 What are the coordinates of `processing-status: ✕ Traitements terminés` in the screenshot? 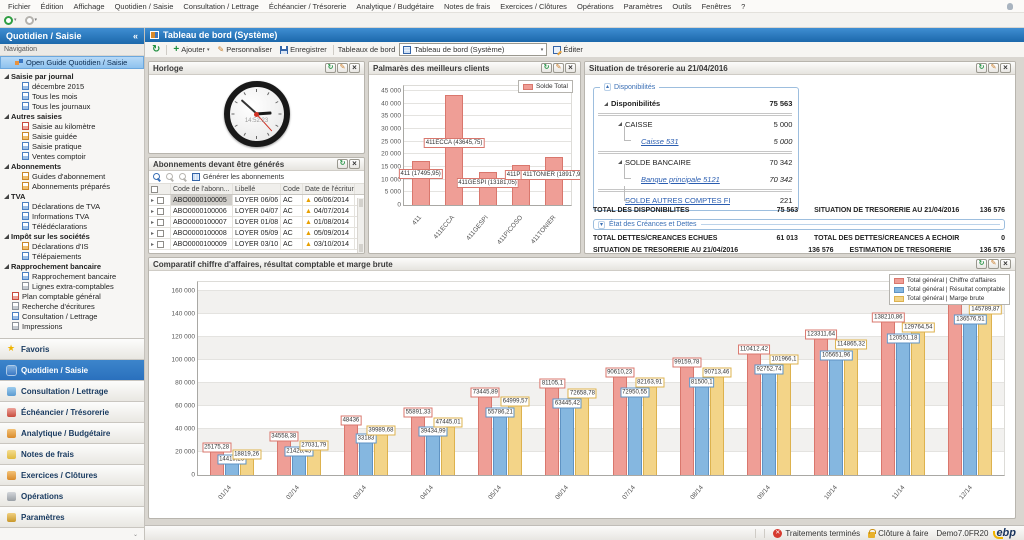 It's located at (816, 533).